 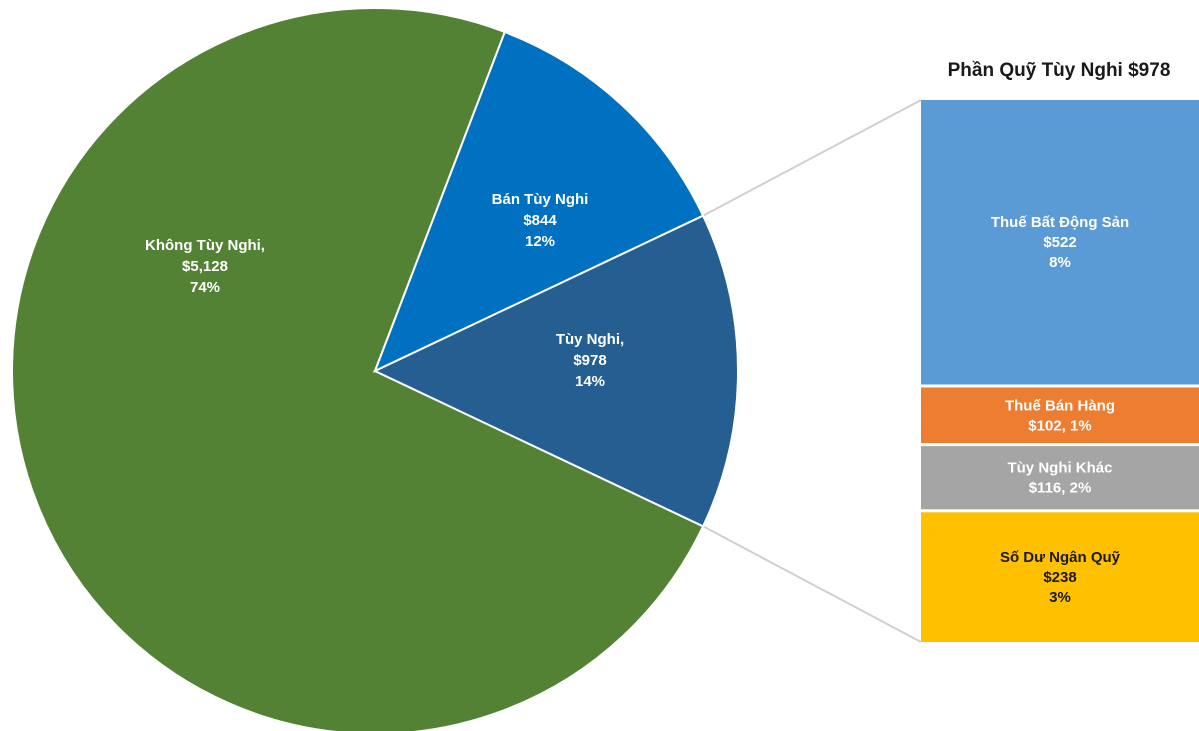 What do you see at coordinates (540, 220) in the screenshot?
I see `pie-label-2-line-2: $844` at bounding box center [540, 220].